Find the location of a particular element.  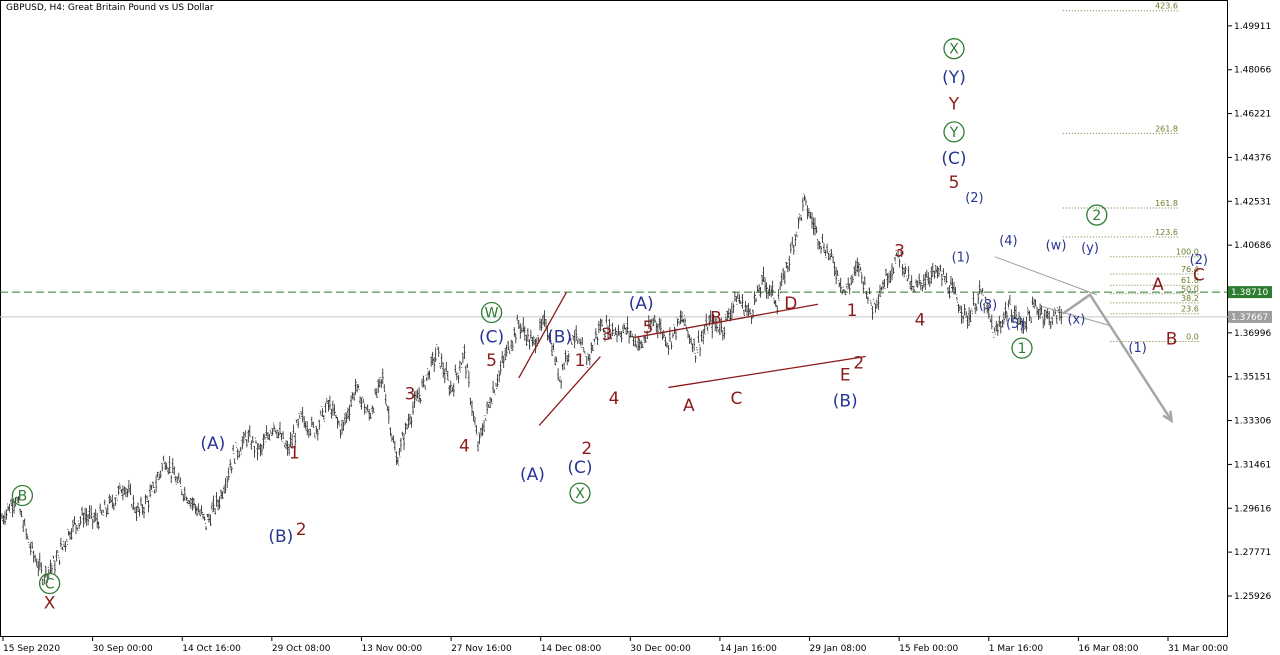

wave-label: (x) is located at coordinates (1076, 319).